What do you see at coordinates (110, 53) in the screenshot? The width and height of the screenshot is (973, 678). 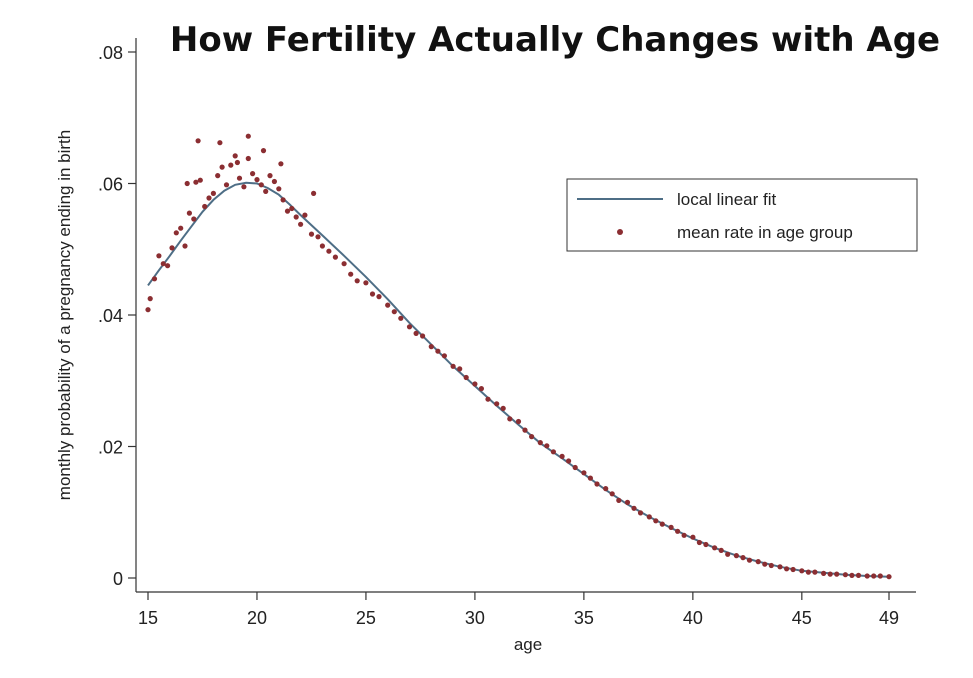 I see `y-tick-label: .08` at bounding box center [110, 53].